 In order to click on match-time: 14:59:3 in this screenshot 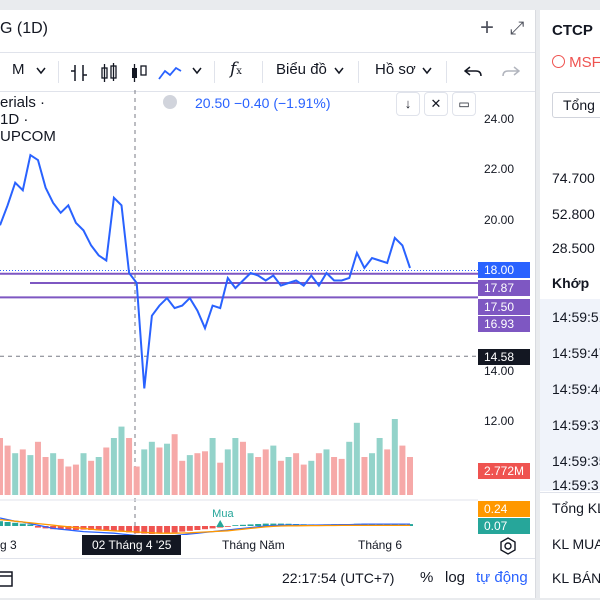, I will do `click(575, 485)`.